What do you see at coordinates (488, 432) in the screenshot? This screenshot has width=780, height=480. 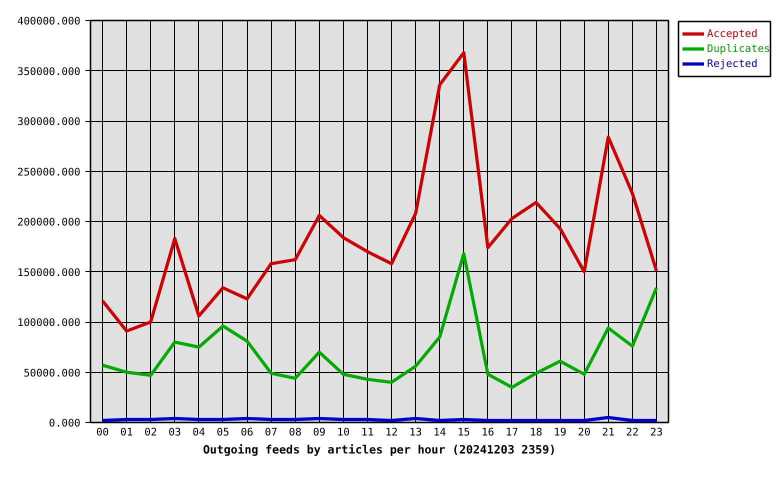 I see `x-tick-label: 16` at bounding box center [488, 432].